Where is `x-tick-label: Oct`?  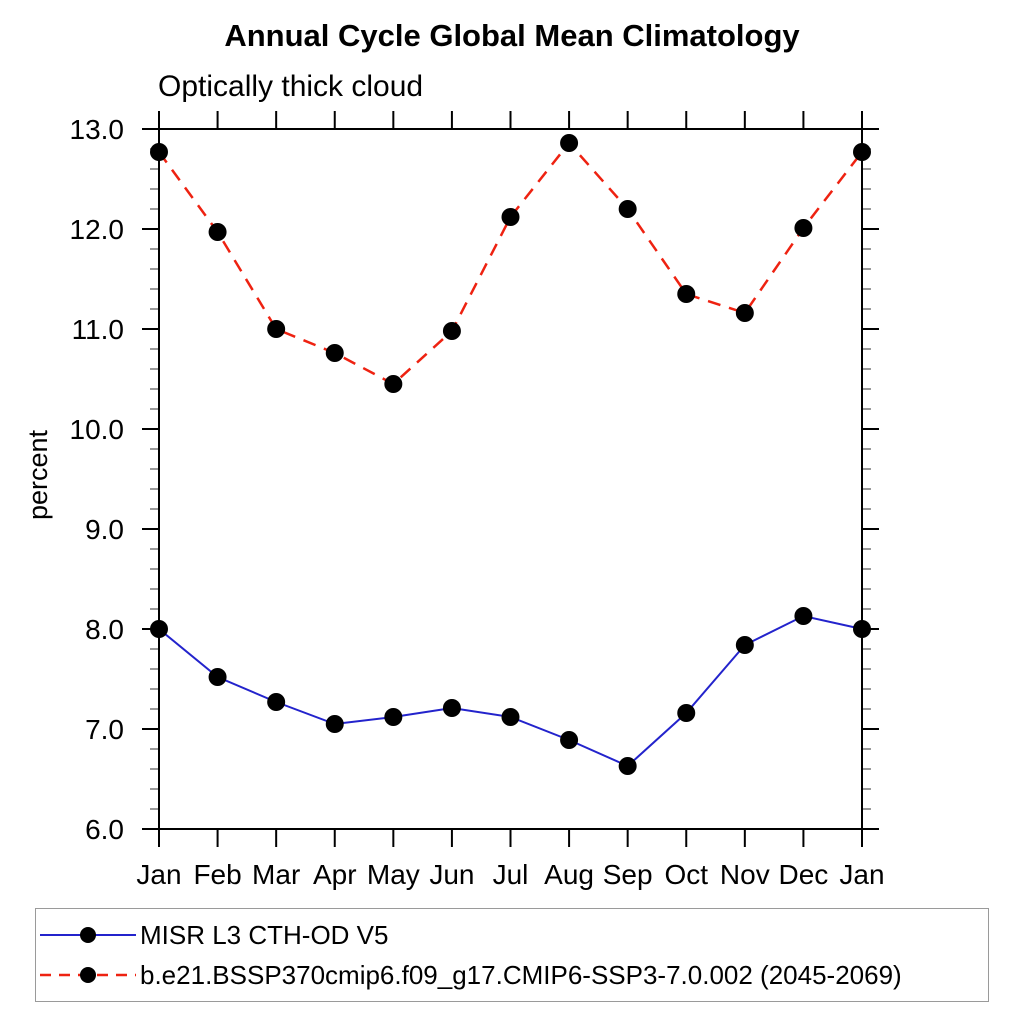 x-tick-label: Oct is located at coordinates (686, 874).